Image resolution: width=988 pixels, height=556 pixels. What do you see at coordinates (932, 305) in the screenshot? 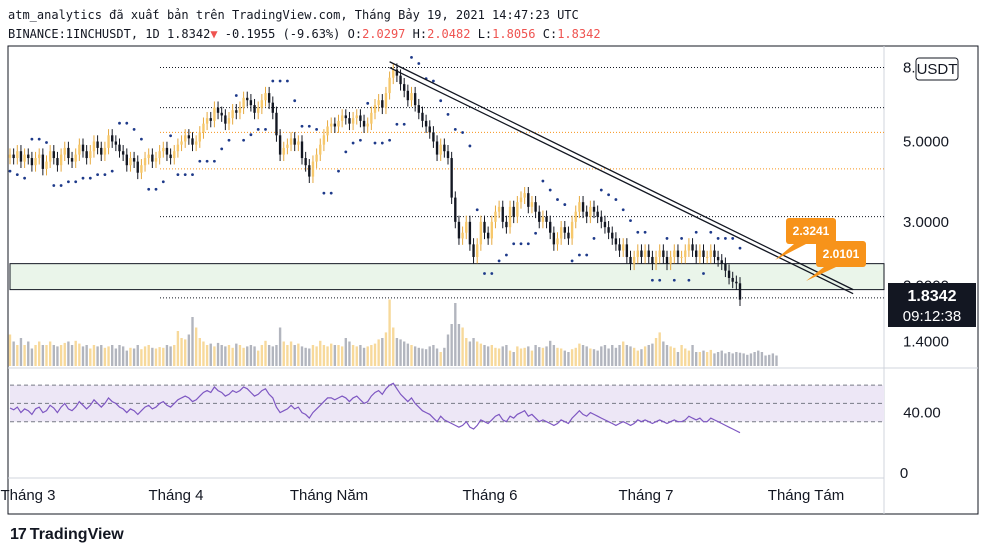
I see `last-price-box` at bounding box center [932, 305].